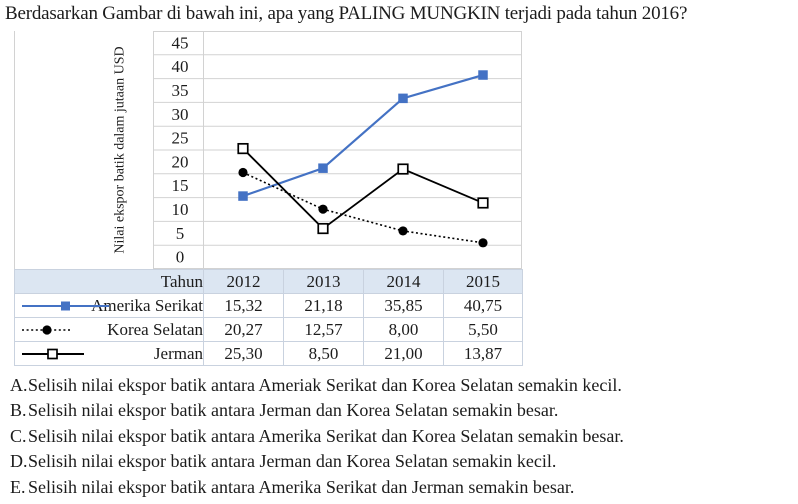 The width and height of the screenshot is (798, 504). What do you see at coordinates (180, 138) in the screenshot?
I see `y-tick-label: 25` at bounding box center [180, 138].